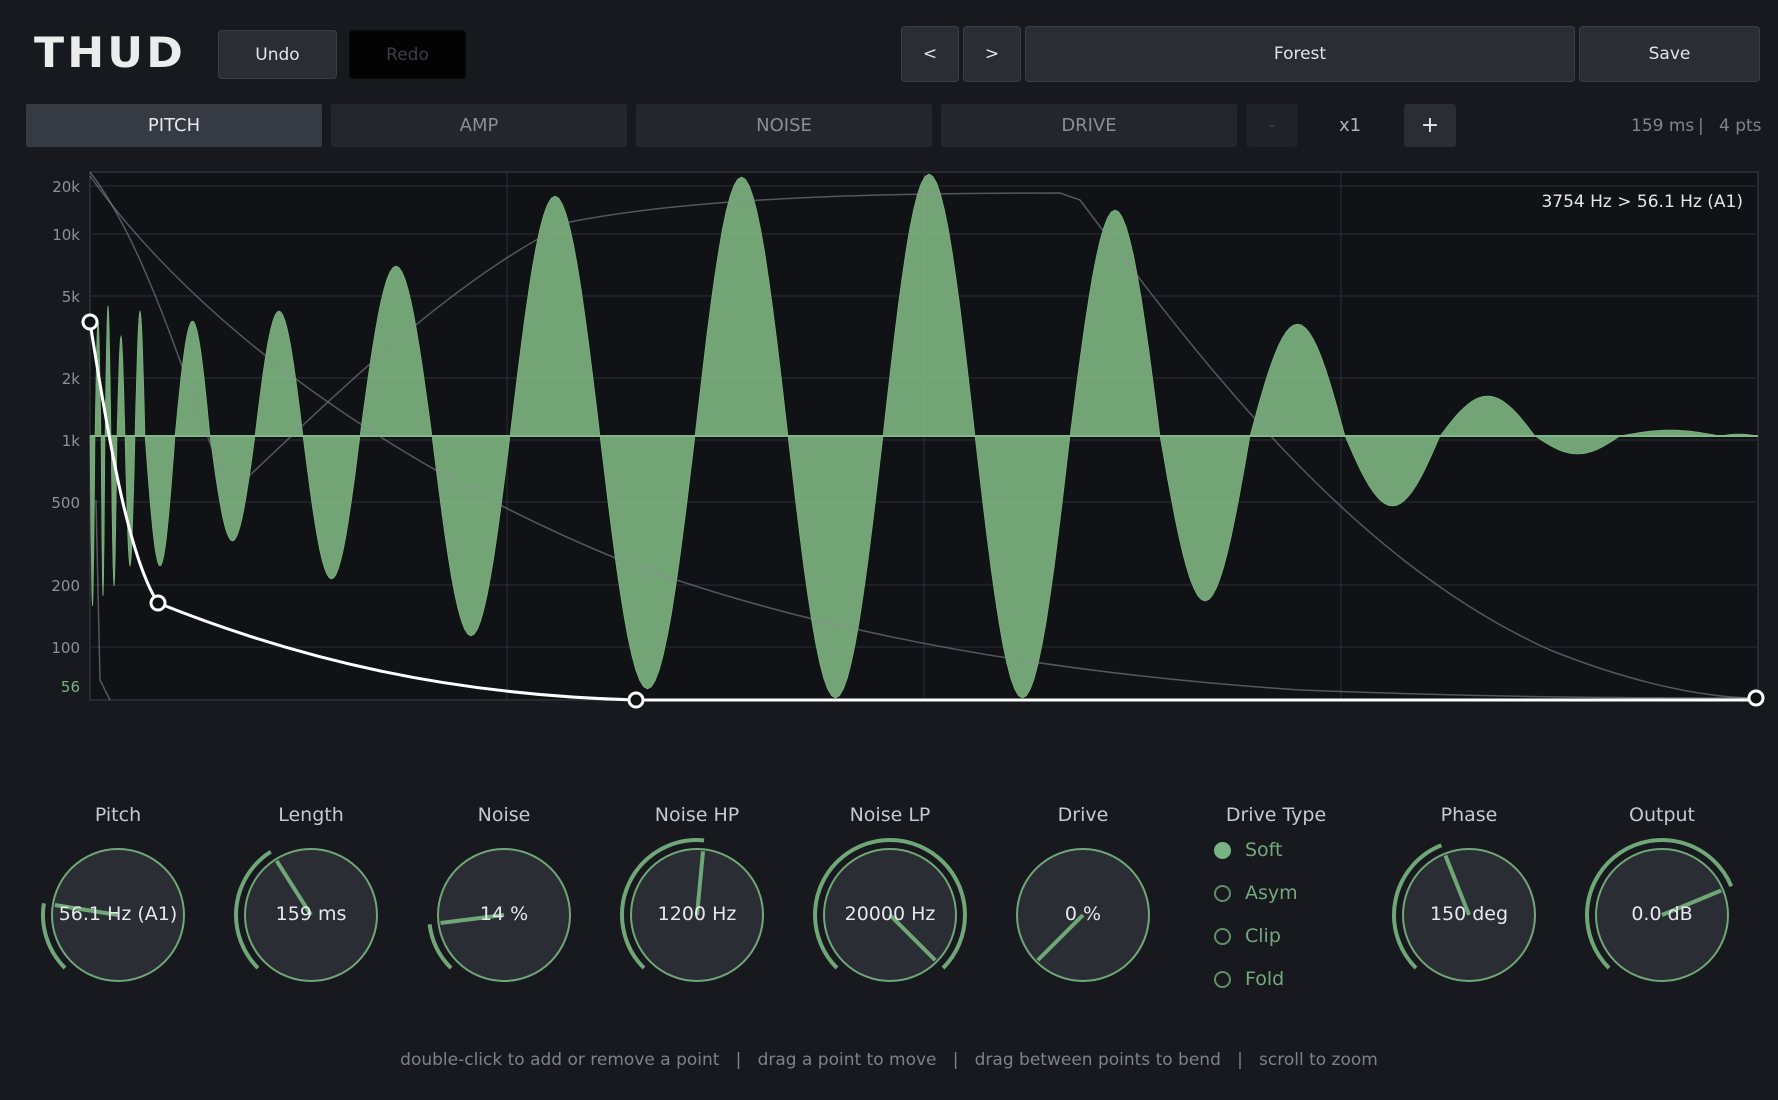  I want to click on output-value: 0.0 dB, so click(1662, 914).